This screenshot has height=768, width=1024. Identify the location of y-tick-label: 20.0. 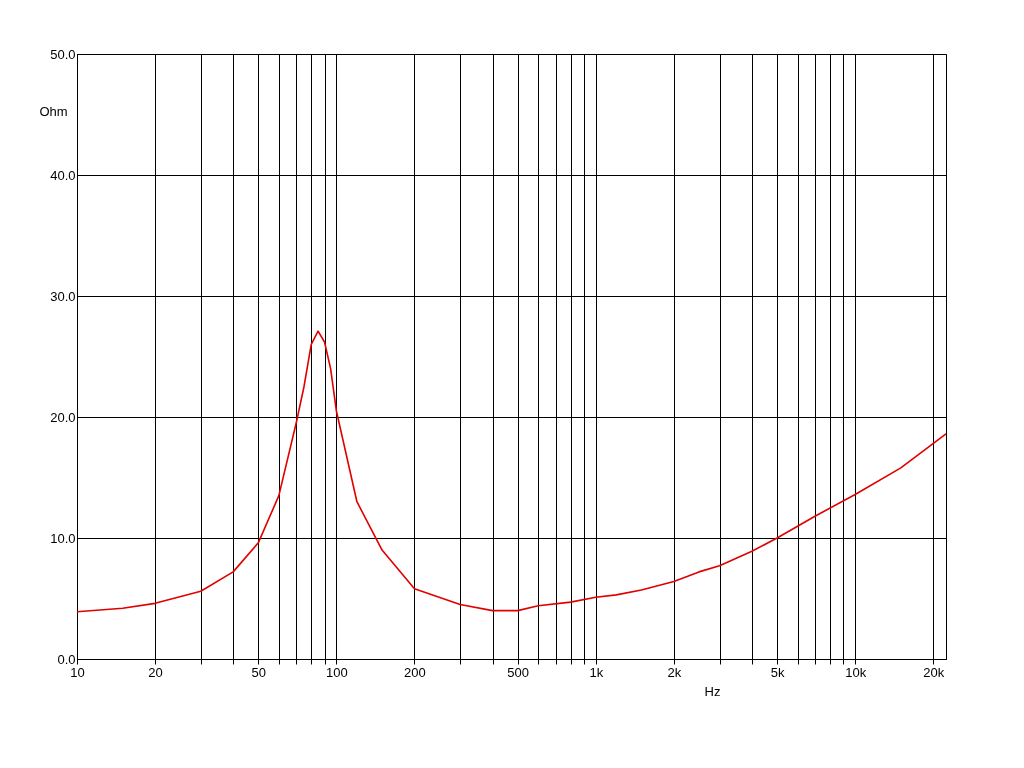
(63, 417).